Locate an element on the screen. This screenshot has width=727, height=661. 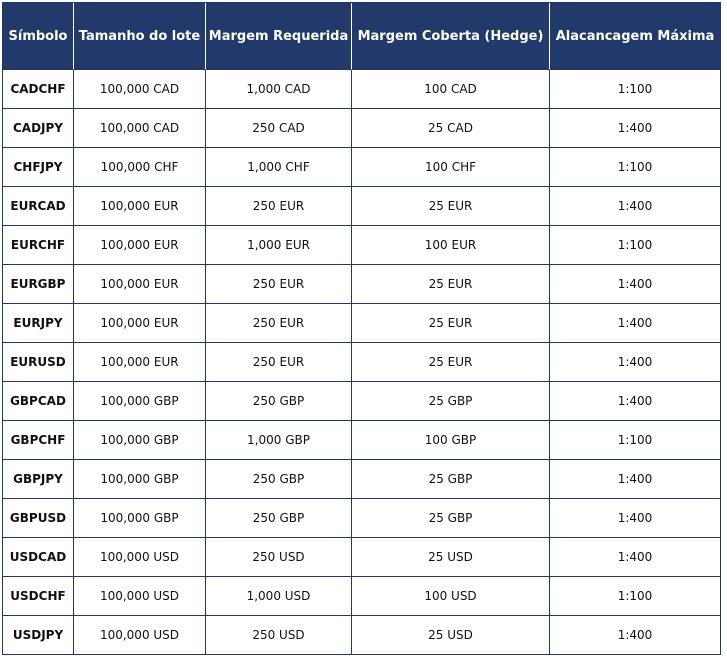
table-row: EURUSD 100,000 EUR 250 EUR 25 EUR 1:400 is located at coordinates (361, 361).